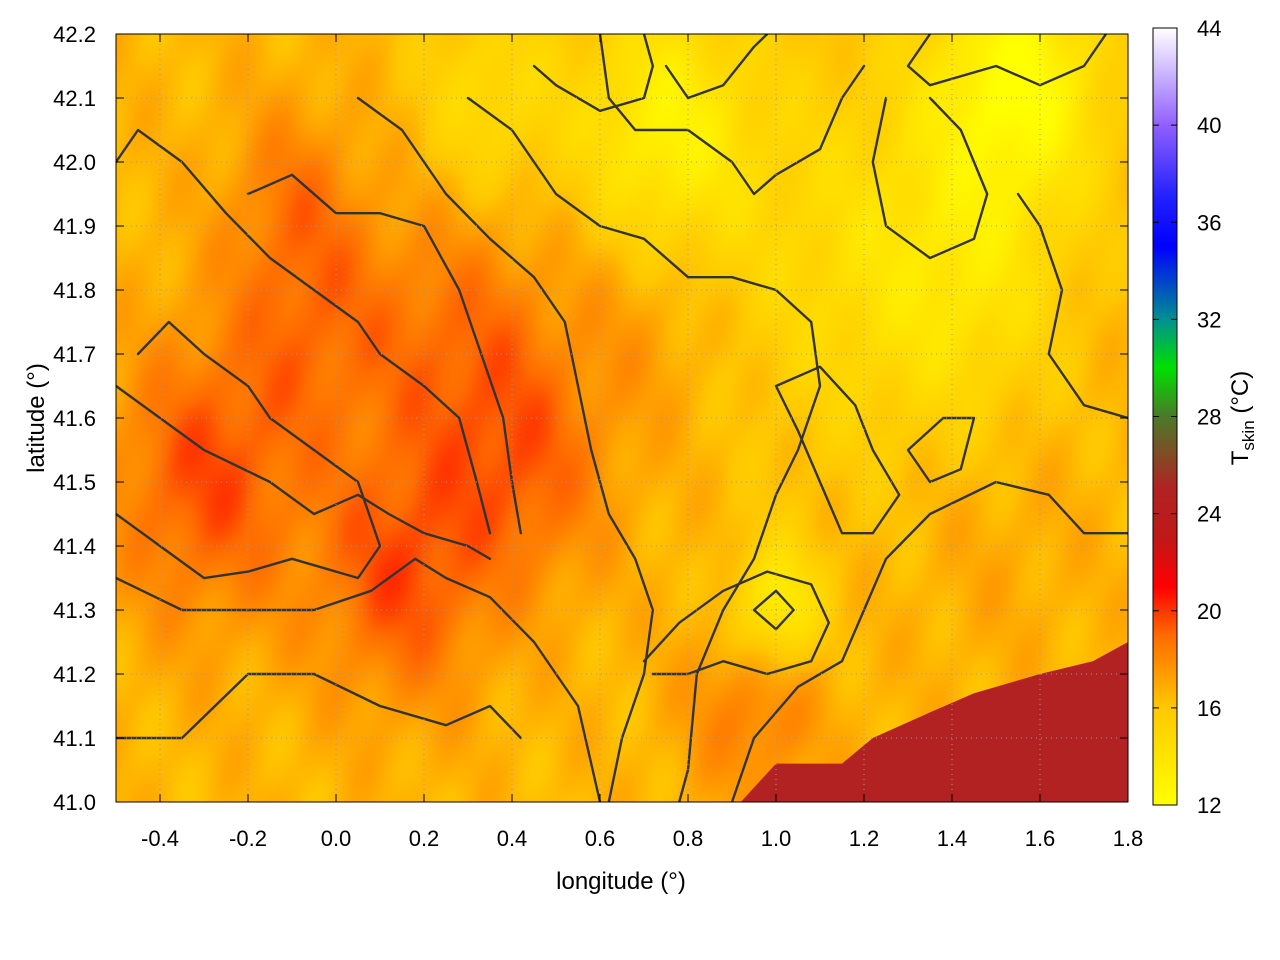 The height and width of the screenshot is (960, 1280). I want to click on x-tick-label: 1.4, so click(952, 838).